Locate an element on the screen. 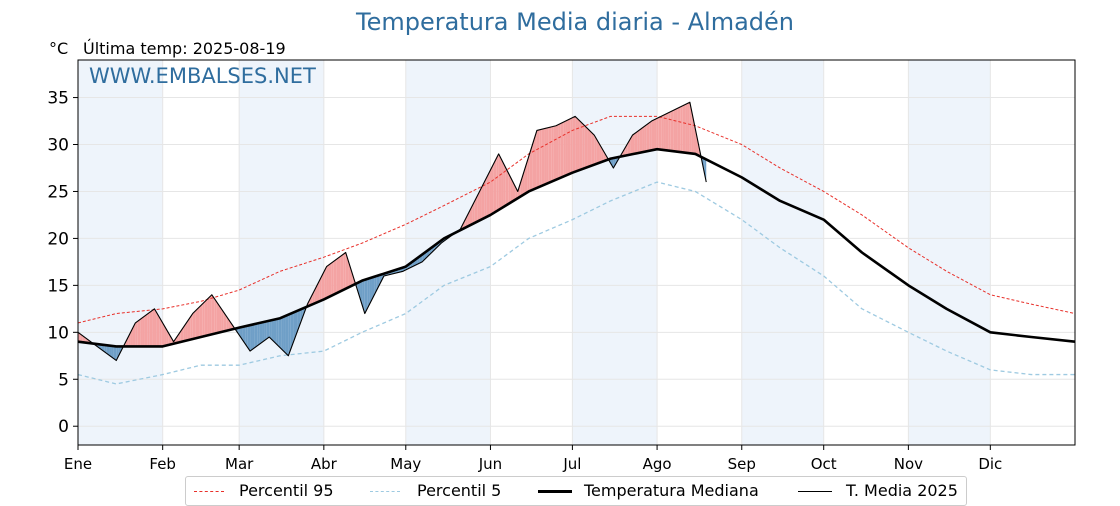 Image resolution: width=1120 pixels, height=506 pixels. y-tick-label: 30 is located at coordinates (58, 146).